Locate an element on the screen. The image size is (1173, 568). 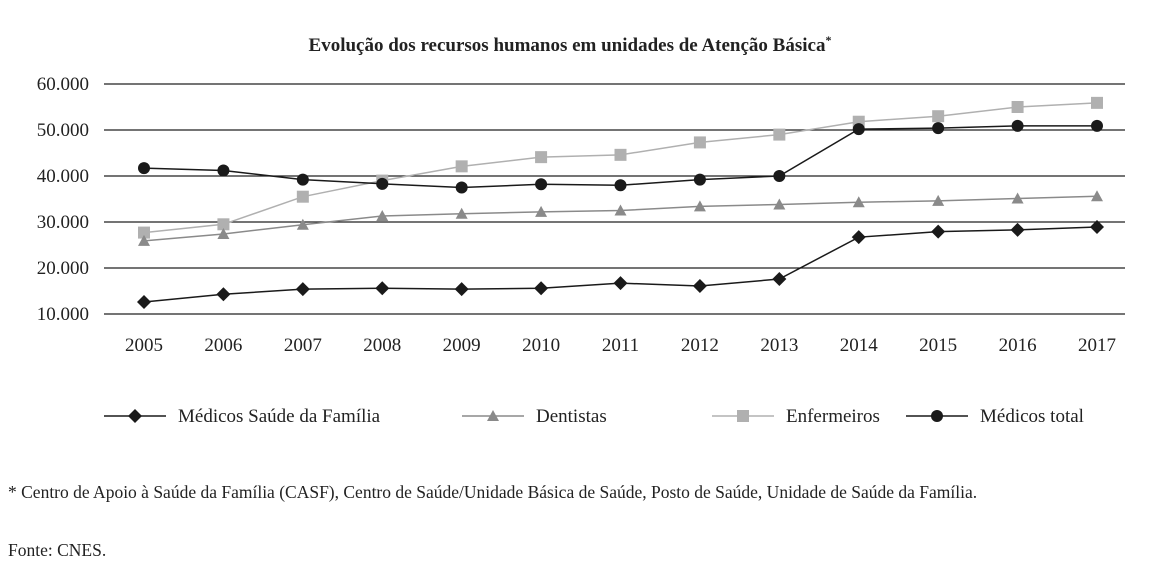
legend-item: Dentistas is located at coordinates (534, 416).